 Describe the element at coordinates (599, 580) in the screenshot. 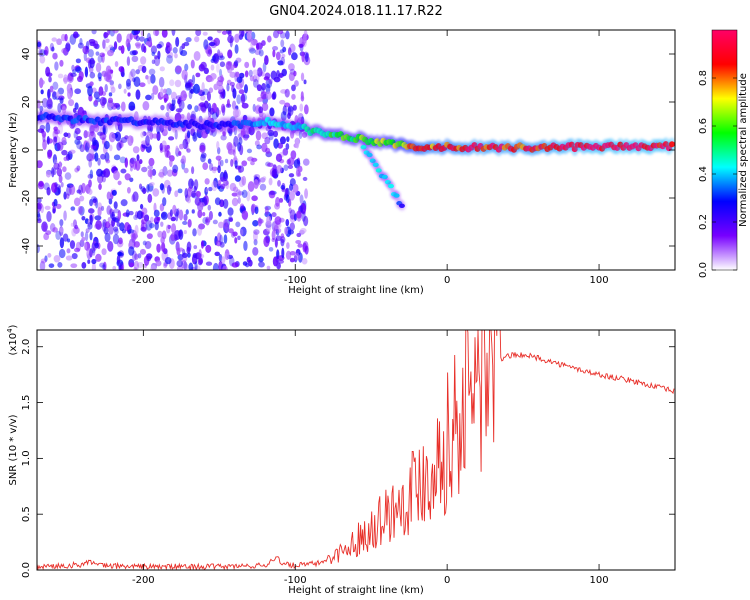

I see `x-tick-label: 100` at that location.